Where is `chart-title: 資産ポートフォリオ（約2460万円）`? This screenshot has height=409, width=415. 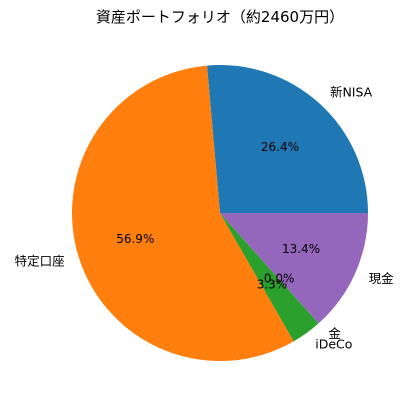 chart-title: 資産ポートフォリオ（約2460万円） is located at coordinates (220, 17).